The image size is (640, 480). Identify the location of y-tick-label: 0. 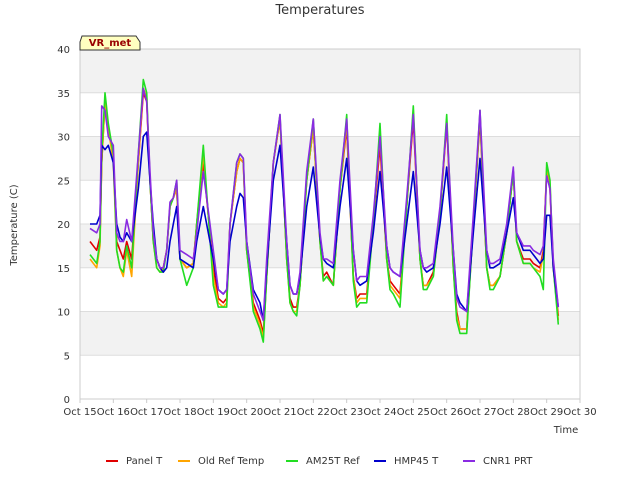
(67, 400).